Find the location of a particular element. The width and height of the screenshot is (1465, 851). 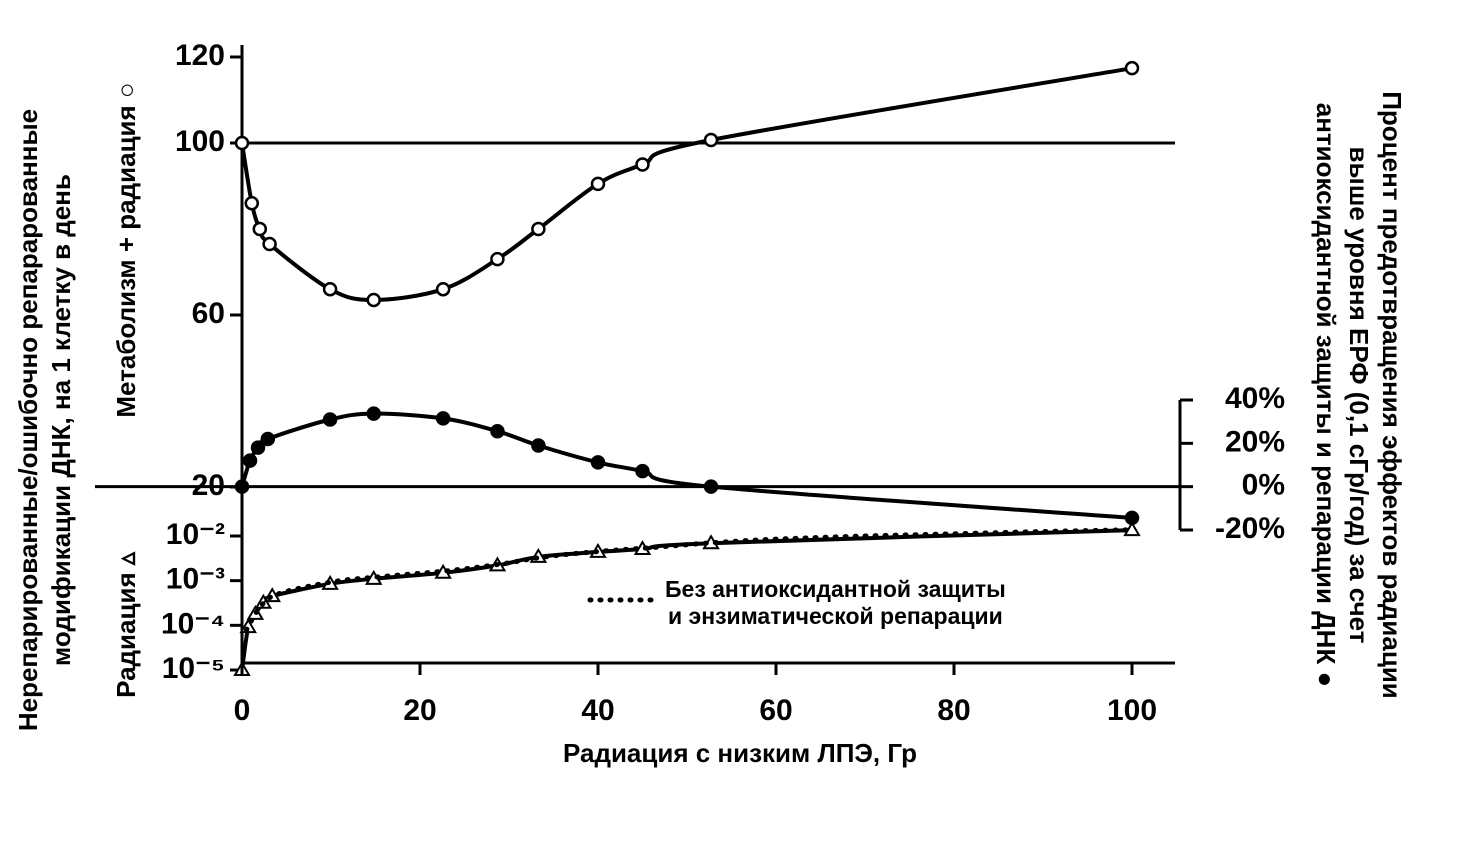

x-axis-label: Радиация с низким ЛПЭ, Гр is located at coordinates (740, 753).